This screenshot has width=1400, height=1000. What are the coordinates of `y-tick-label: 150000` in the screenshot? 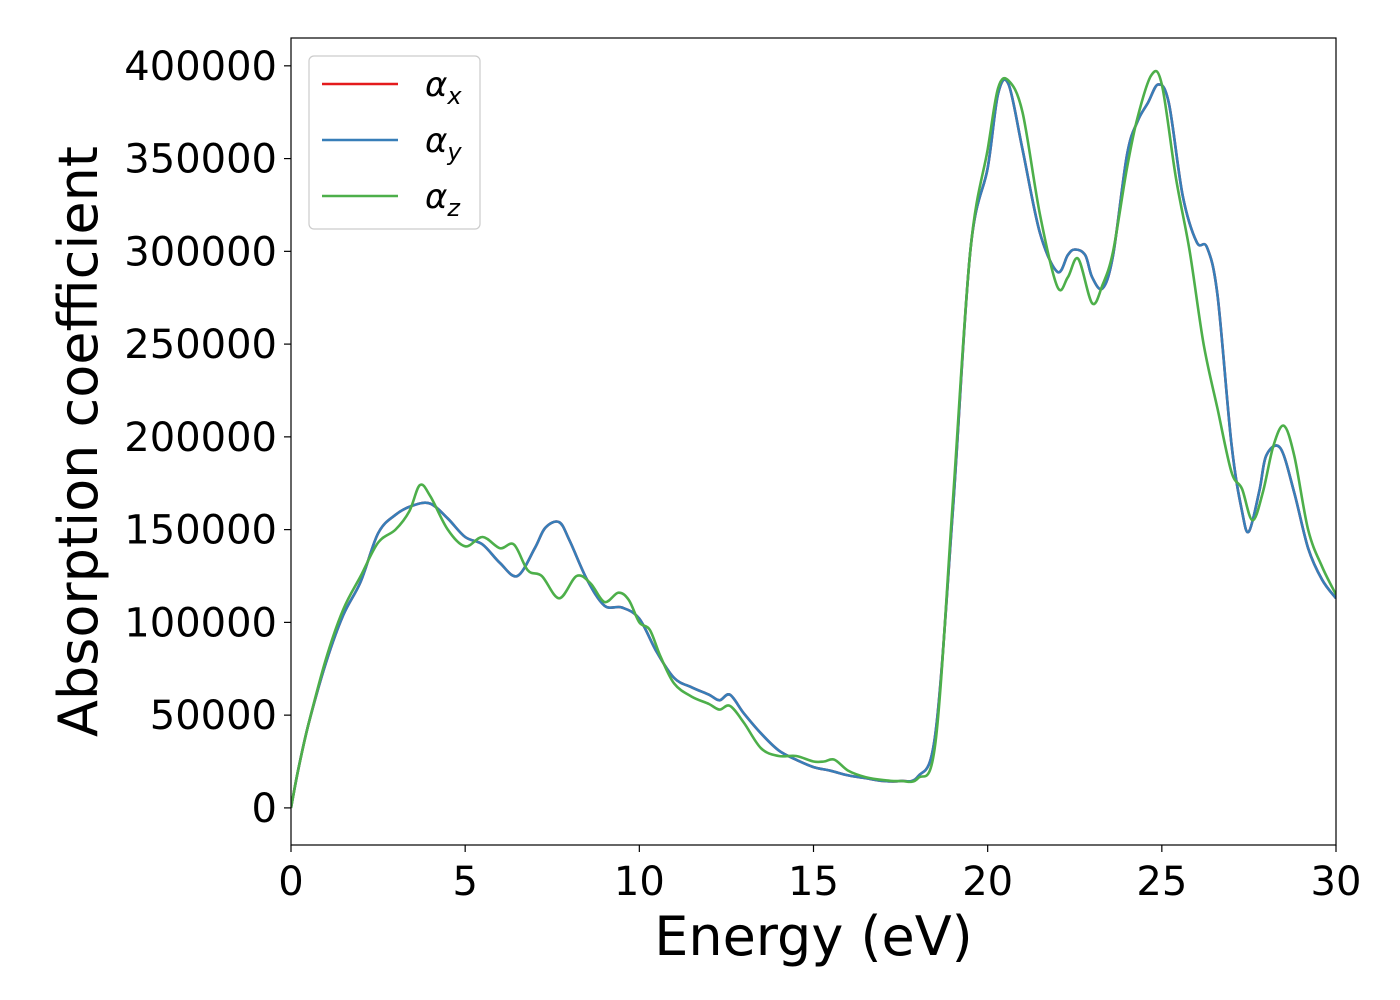 It's located at (200, 531).